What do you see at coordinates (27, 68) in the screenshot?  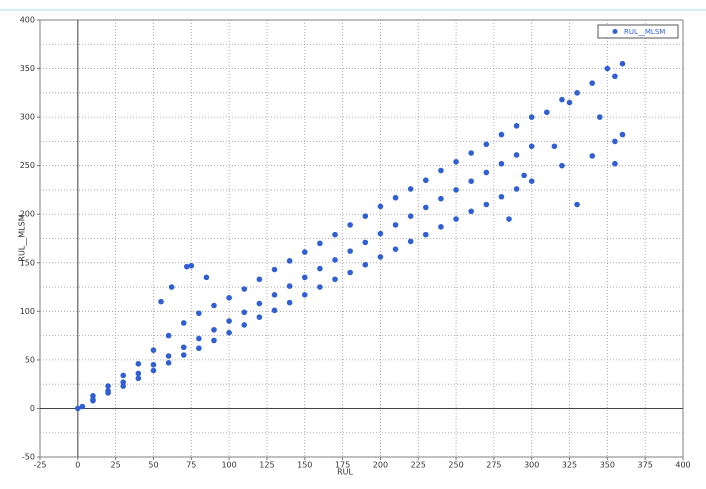 I see `y-tick-label: 350` at bounding box center [27, 68].